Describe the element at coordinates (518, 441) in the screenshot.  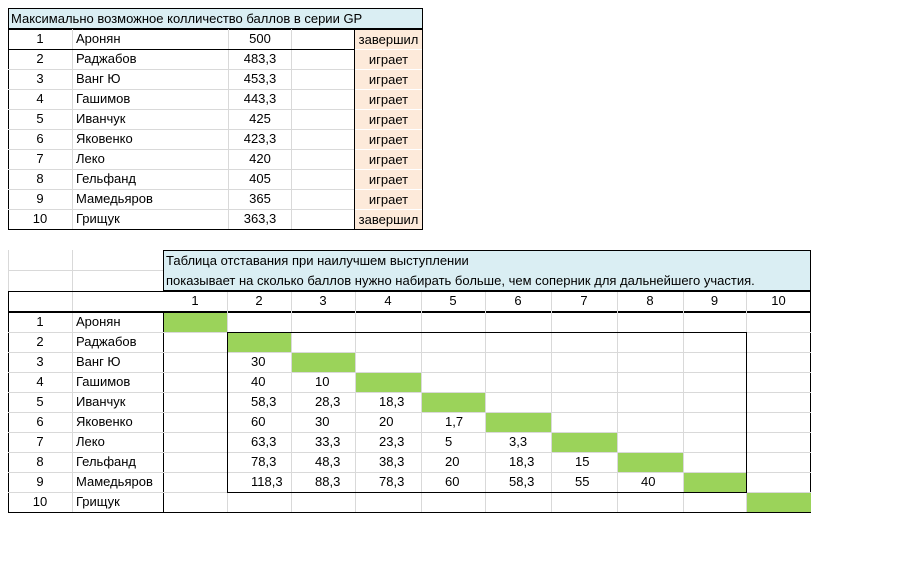
I see `gap-value: 3,3` at that location.